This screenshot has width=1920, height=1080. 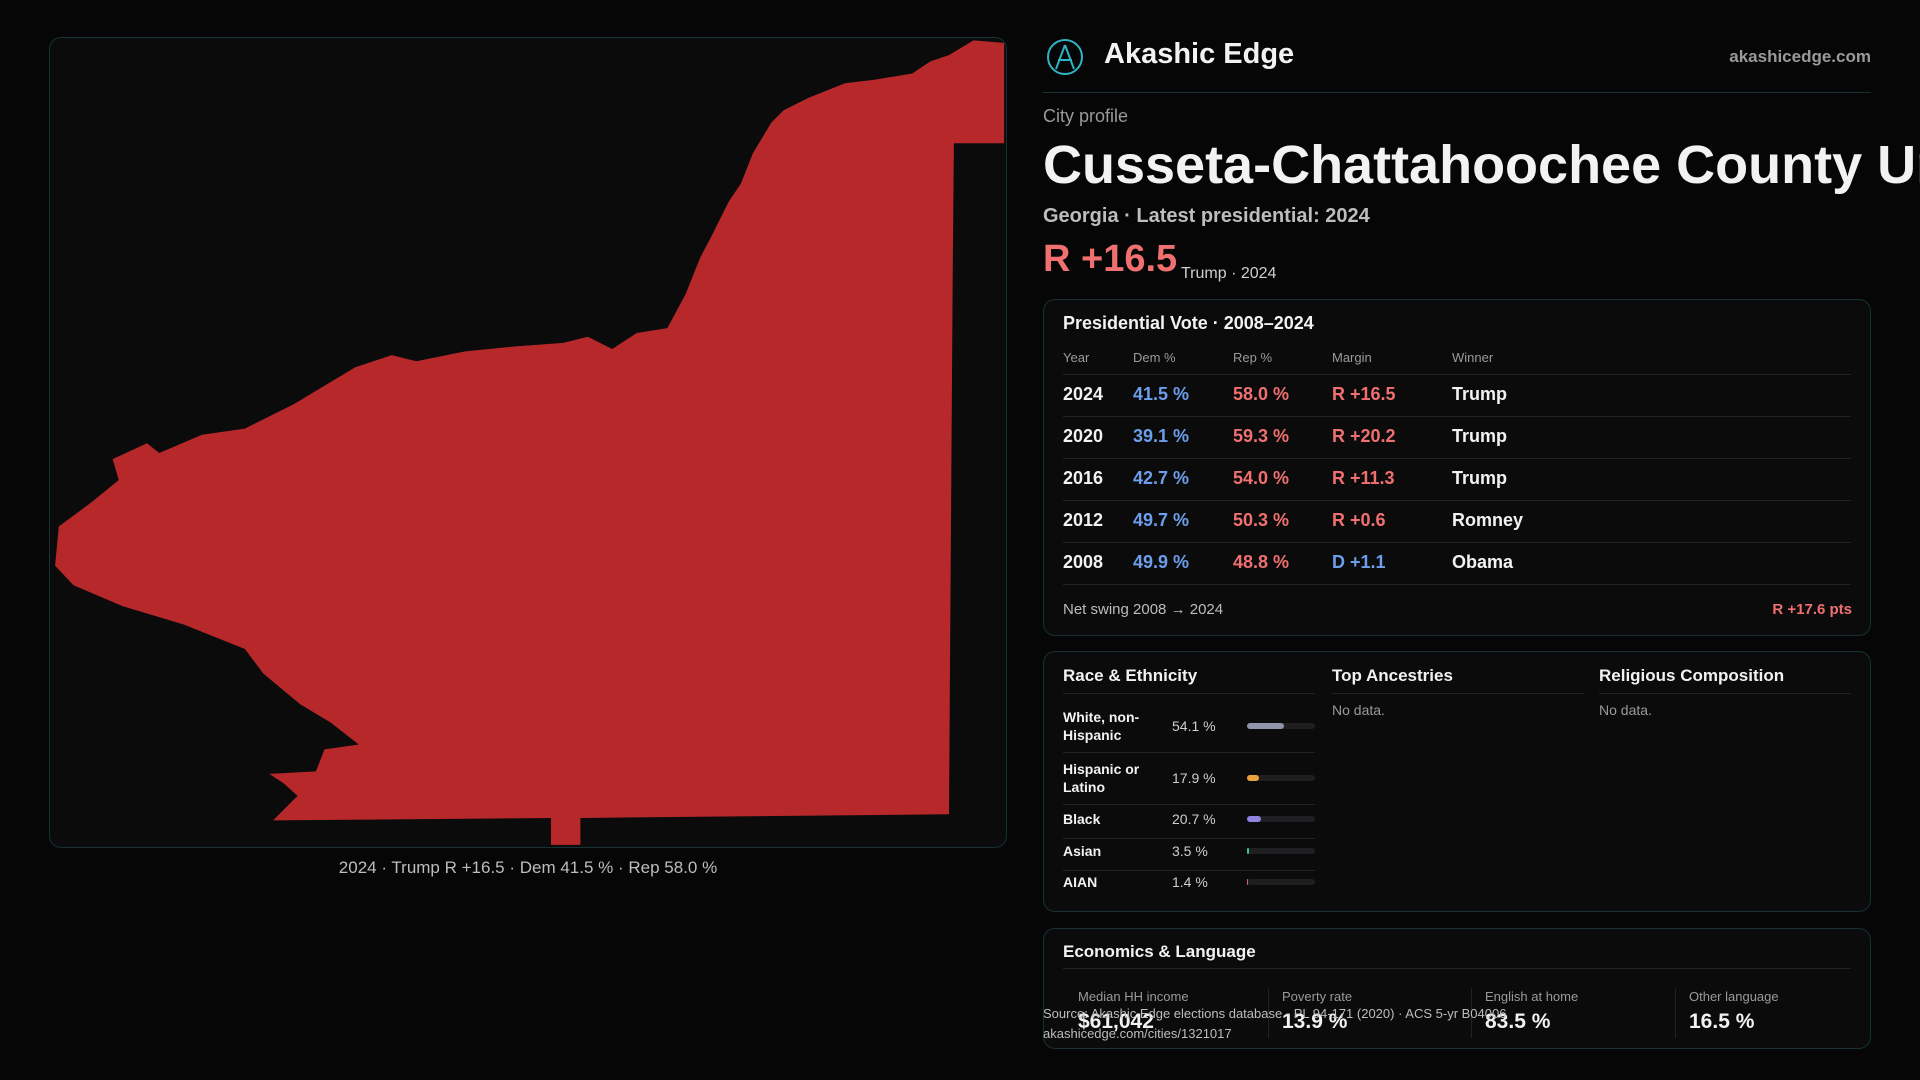 What do you see at coordinates (1133, 996) in the screenshot?
I see `stat-label: Median HH income` at bounding box center [1133, 996].